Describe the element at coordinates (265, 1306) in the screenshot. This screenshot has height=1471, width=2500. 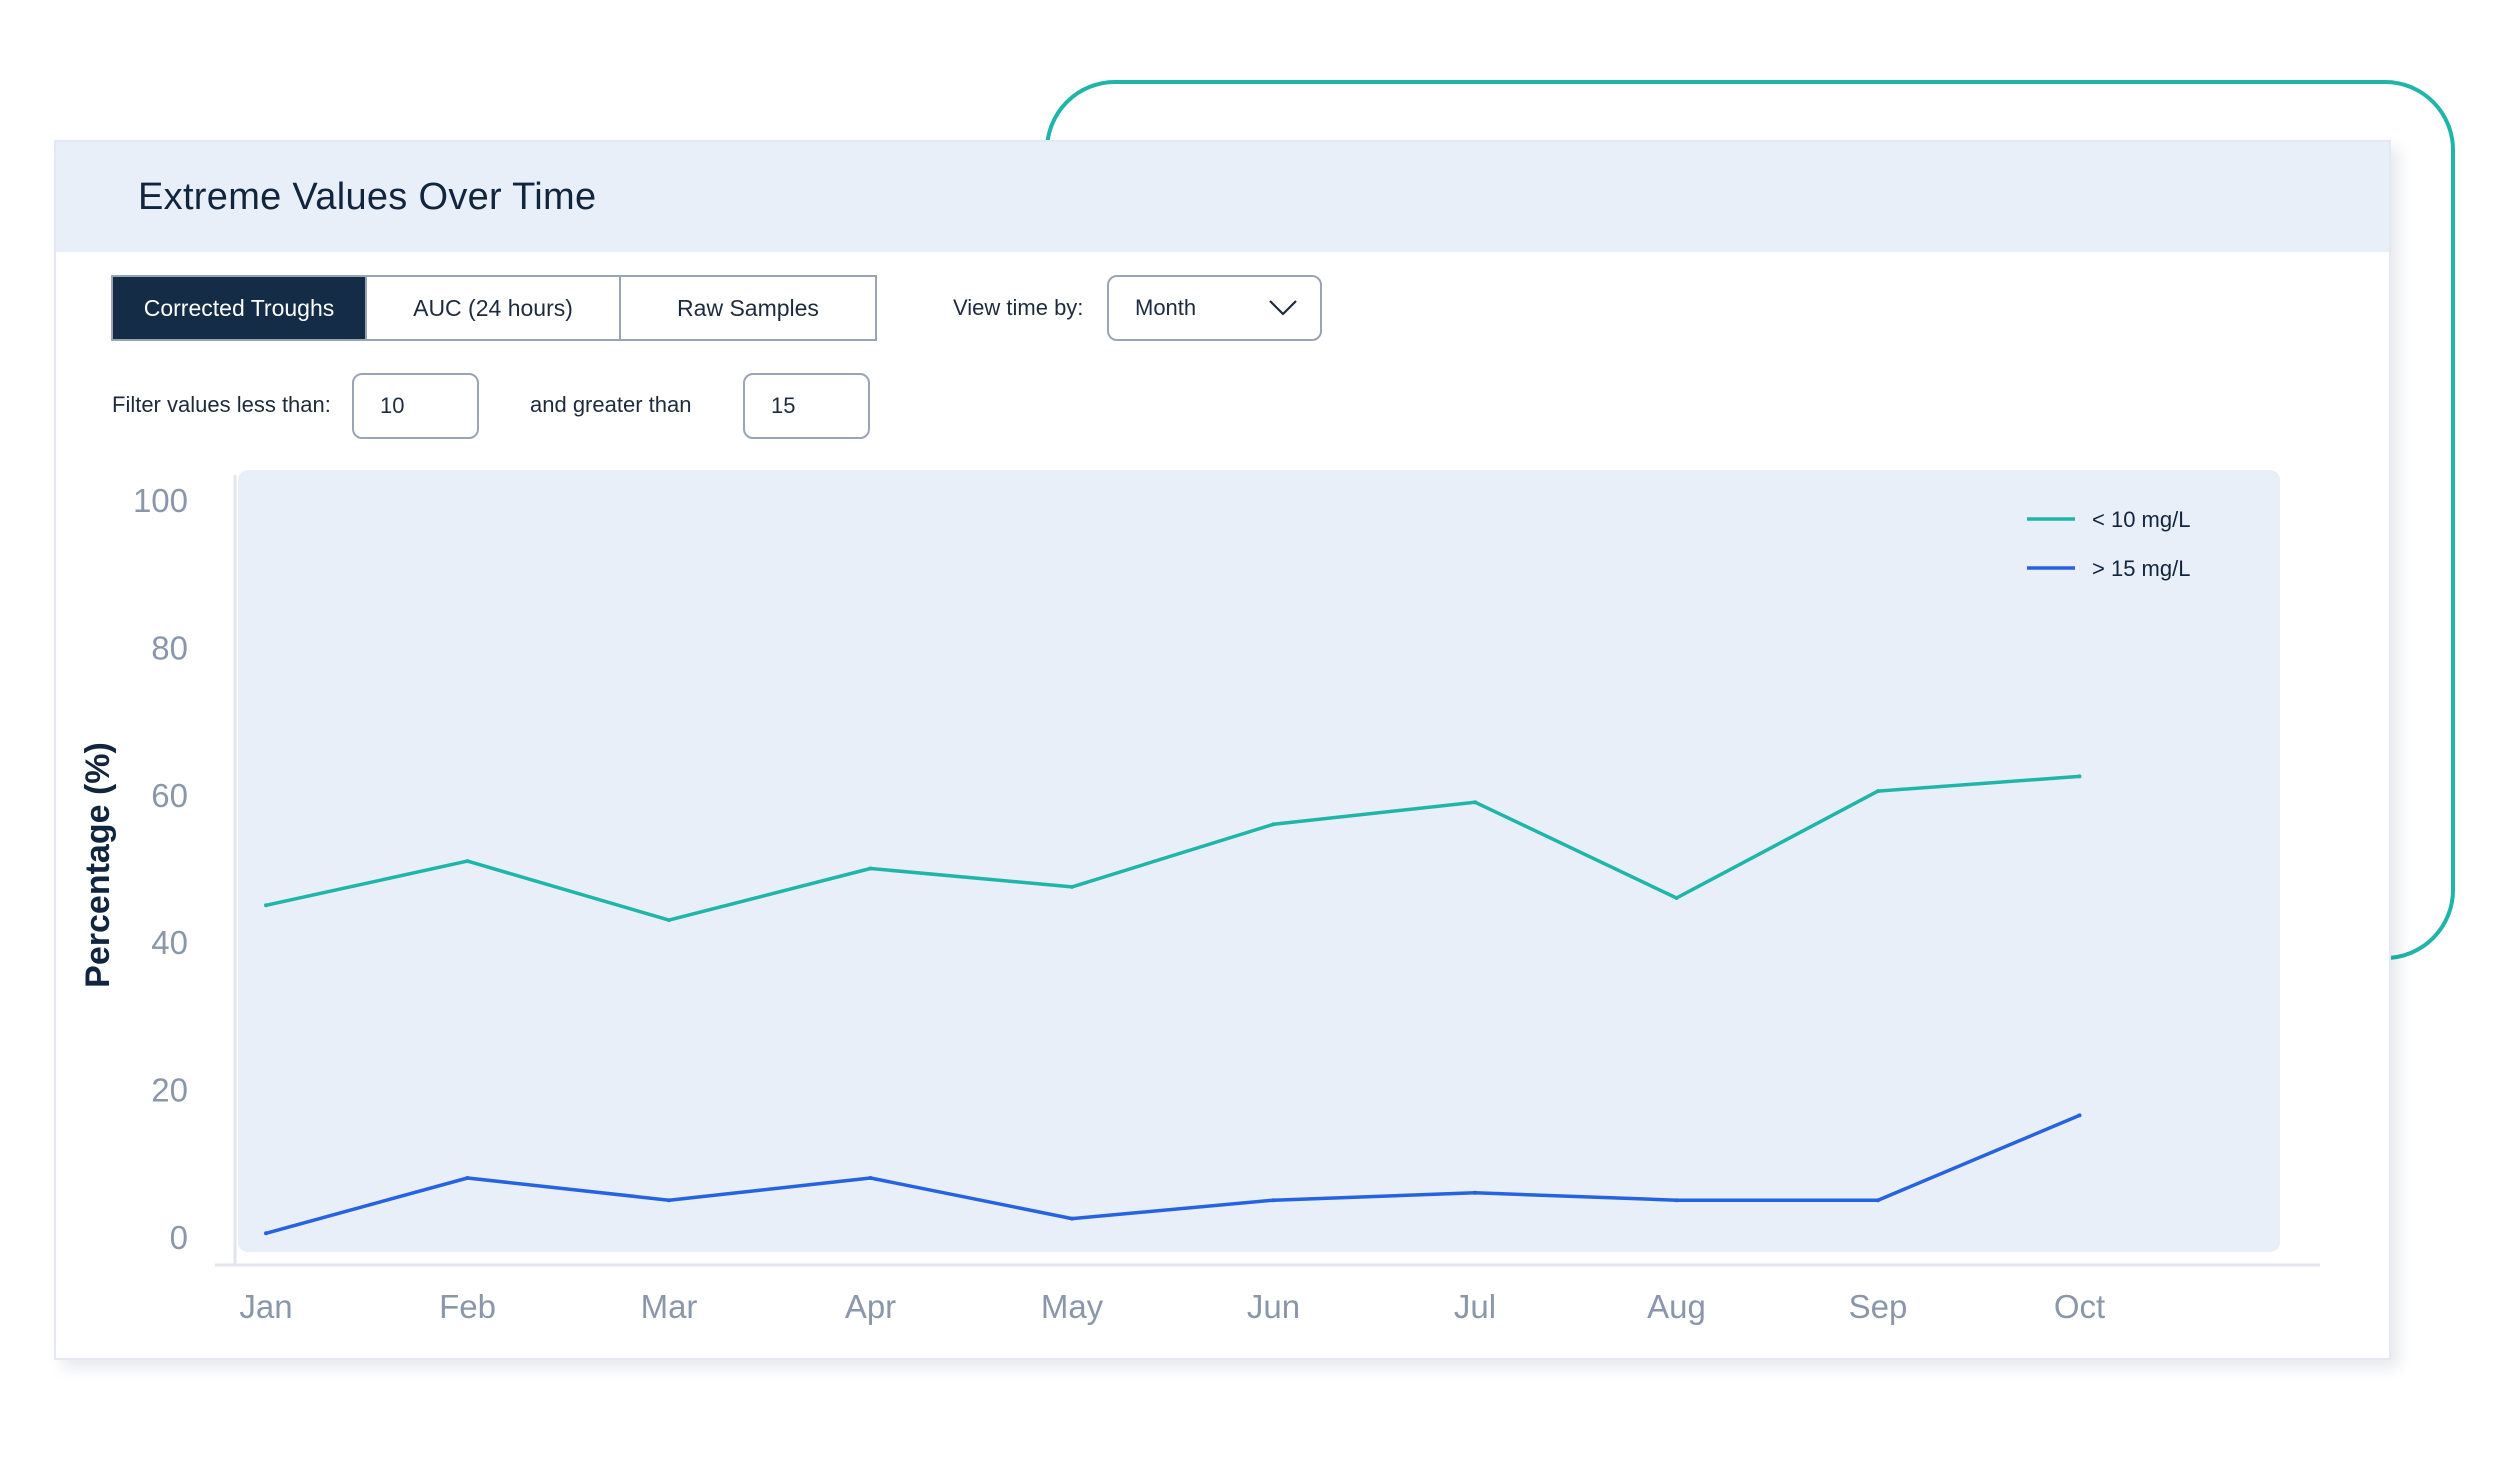
I see `x-tick-label: Jan` at that location.